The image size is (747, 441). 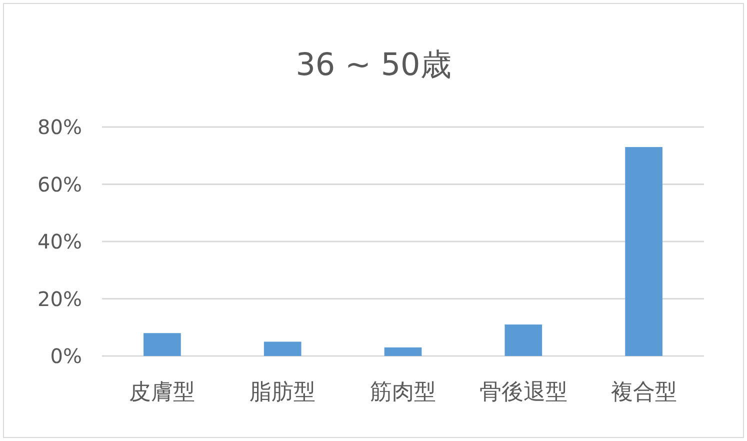 I want to click on x-tick-label: 脂肪型, so click(x=283, y=392).